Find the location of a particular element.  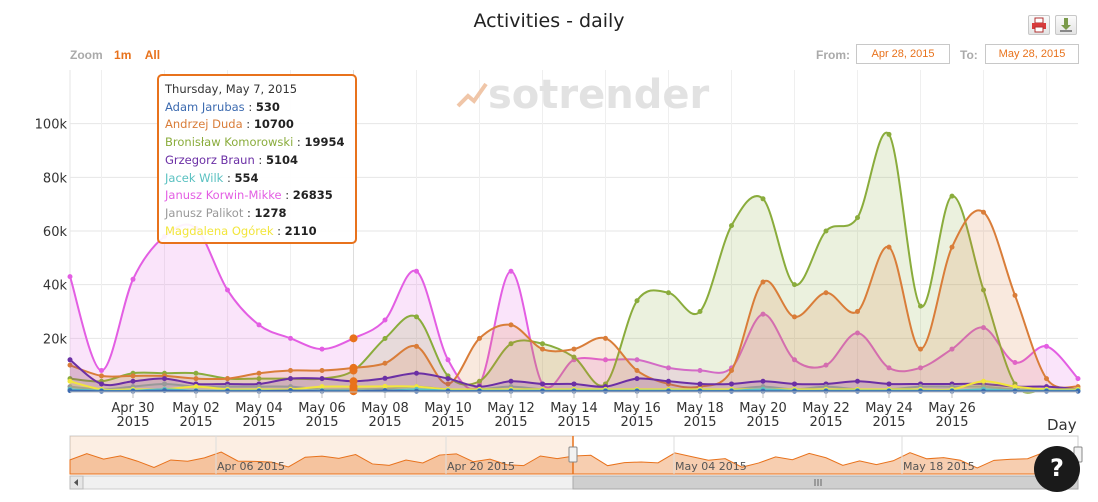

download-button is located at coordinates (1066, 25).